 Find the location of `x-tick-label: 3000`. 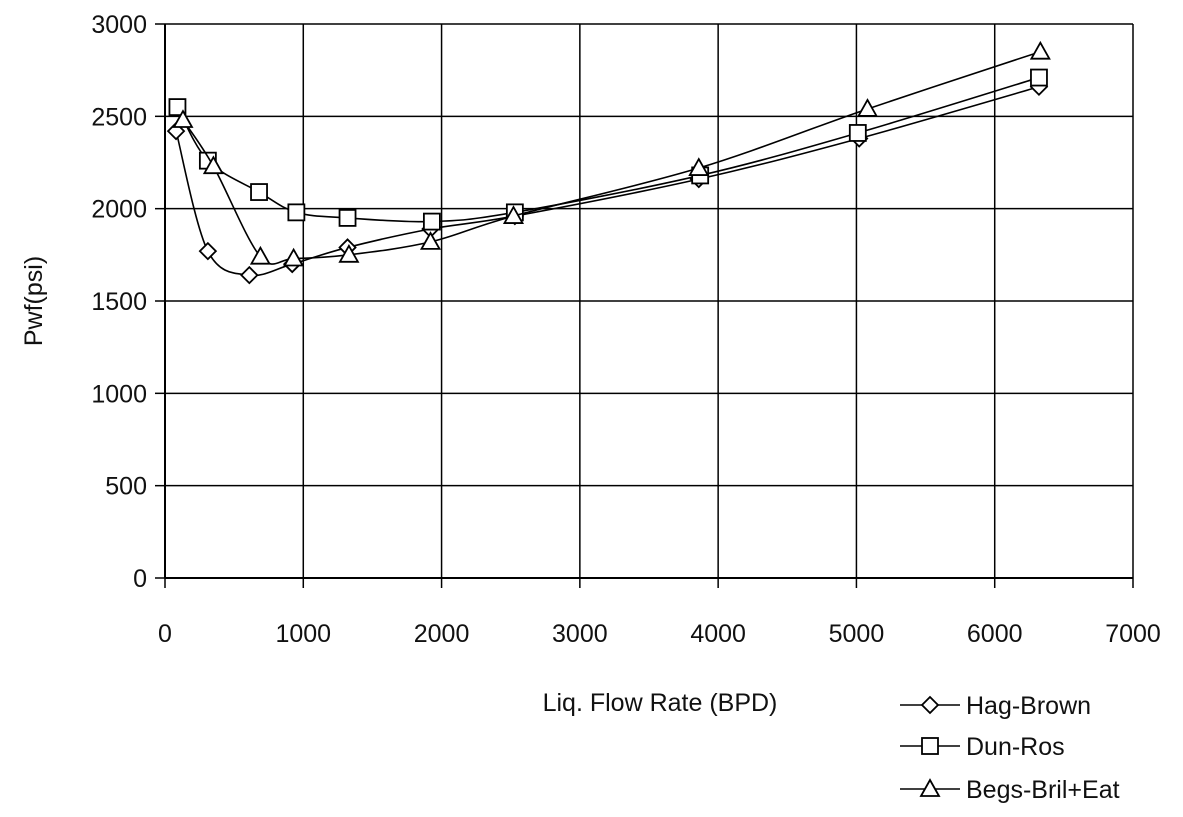

x-tick-label: 3000 is located at coordinates (580, 634).